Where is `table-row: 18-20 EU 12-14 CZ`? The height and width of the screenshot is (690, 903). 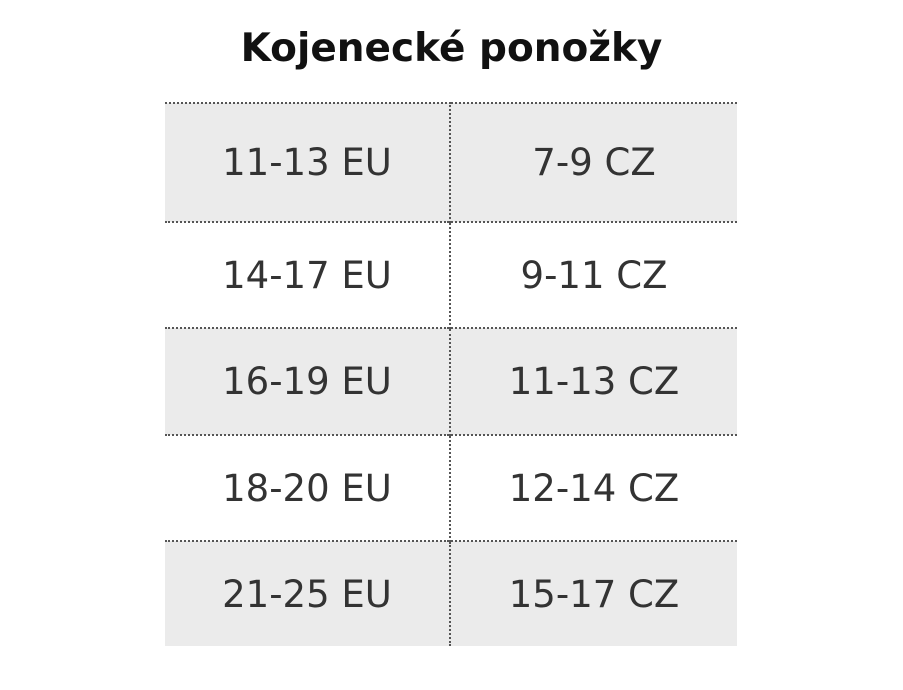 table-row: 18-20 EU 12-14 CZ is located at coordinates (451, 487).